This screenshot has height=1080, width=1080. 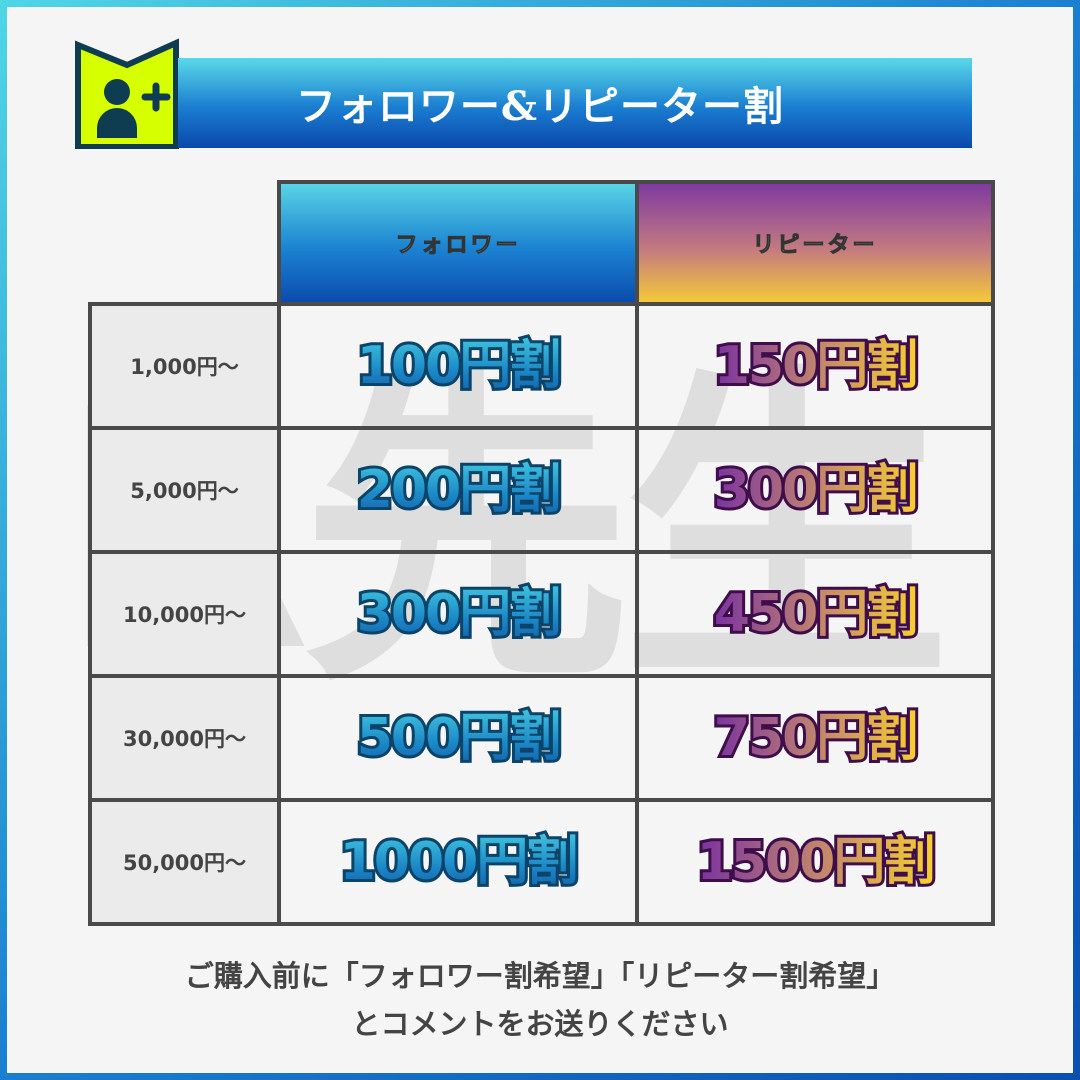 I want to click on instruction-note: ご購入前に「フォロワー割希望」「リピーター割希望」 とコメントをお送りください, so click(x=540, y=1000).